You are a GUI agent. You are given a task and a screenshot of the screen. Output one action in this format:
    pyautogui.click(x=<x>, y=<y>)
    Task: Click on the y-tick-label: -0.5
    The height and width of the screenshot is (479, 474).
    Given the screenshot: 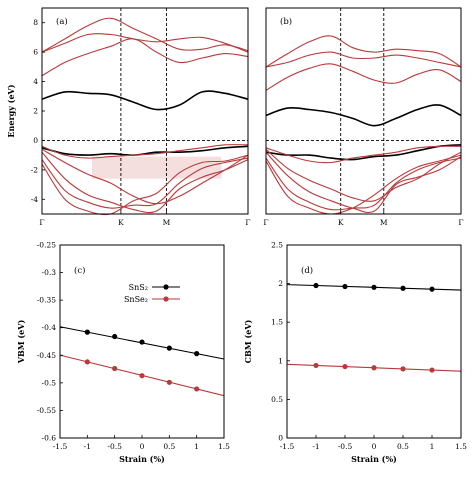 What is the action you would take?
    pyautogui.click(x=49, y=382)
    